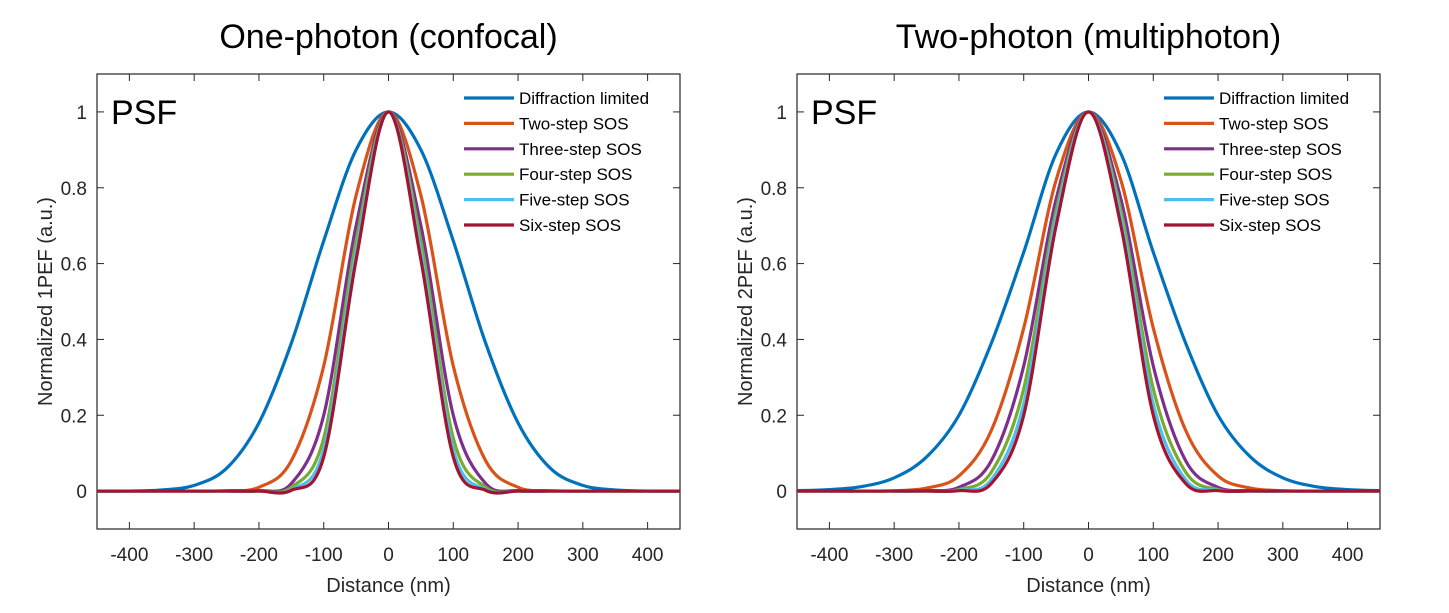 The height and width of the screenshot is (613, 1449). Describe the element at coordinates (746, 301) in the screenshot. I see `y-axis-label: Normalized 2PEF (a.u.)` at that location.